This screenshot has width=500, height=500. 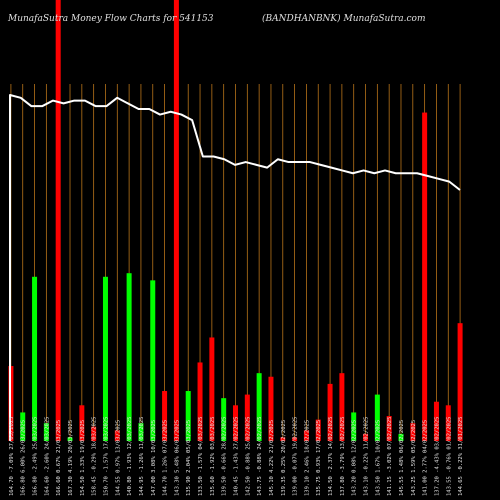 I want to click on header-left-title: MunafaSutra Money Flow Charts for 541153, so click(x=111, y=19).